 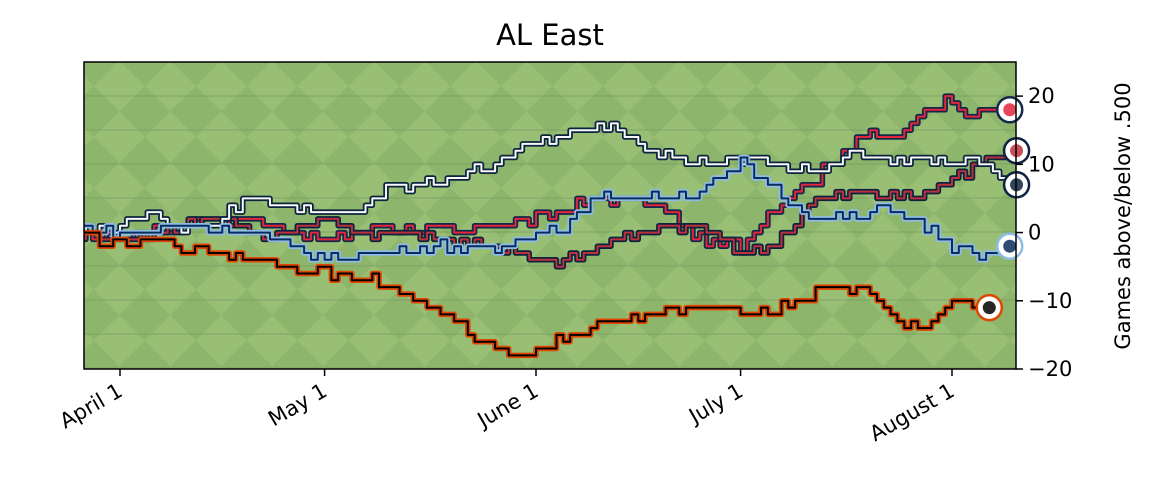 What do you see at coordinates (1009, 110) in the screenshot?
I see `blue-jays-logo-icon` at bounding box center [1009, 110].